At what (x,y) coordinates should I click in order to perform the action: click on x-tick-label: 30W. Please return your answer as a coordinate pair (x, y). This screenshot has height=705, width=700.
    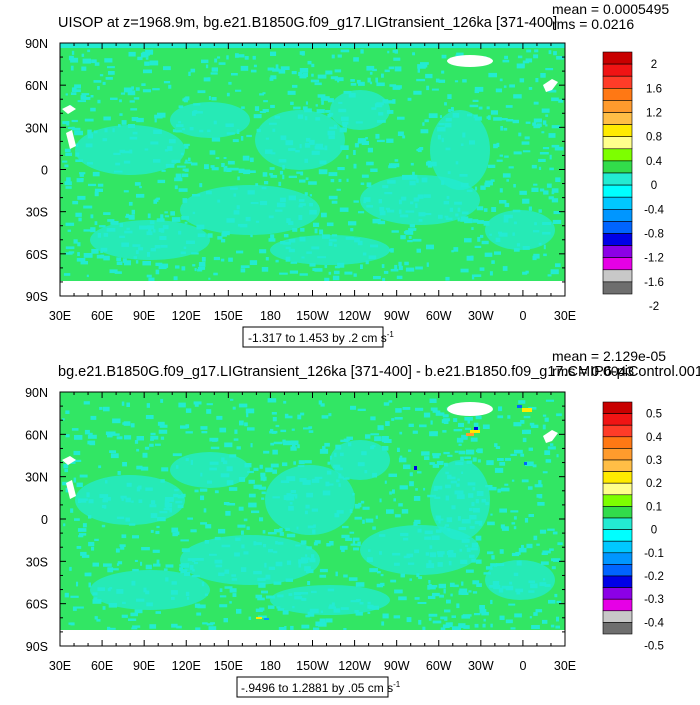
    Looking at the image, I should click on (481, 316).